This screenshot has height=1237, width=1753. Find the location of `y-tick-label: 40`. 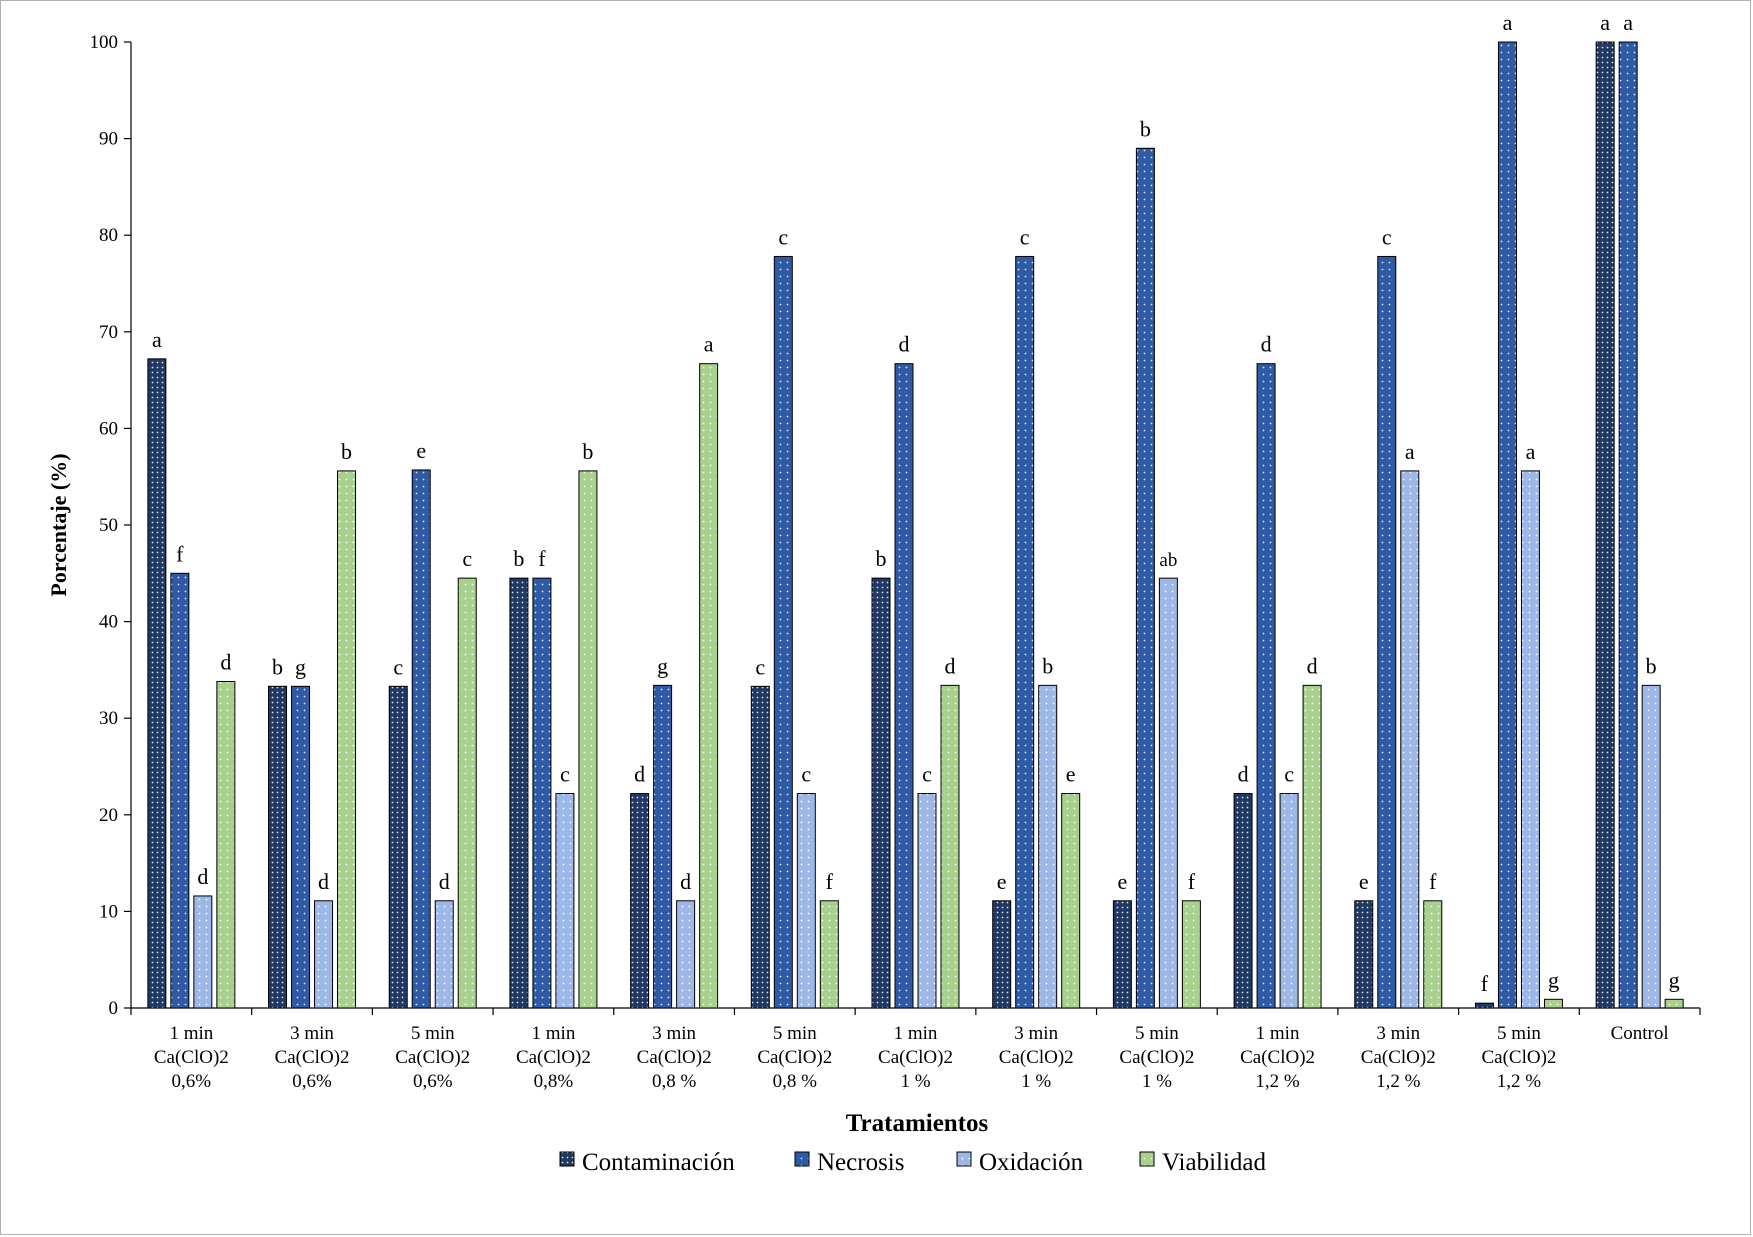

y-tick-label: 40 is located at coordinates (108, 622).